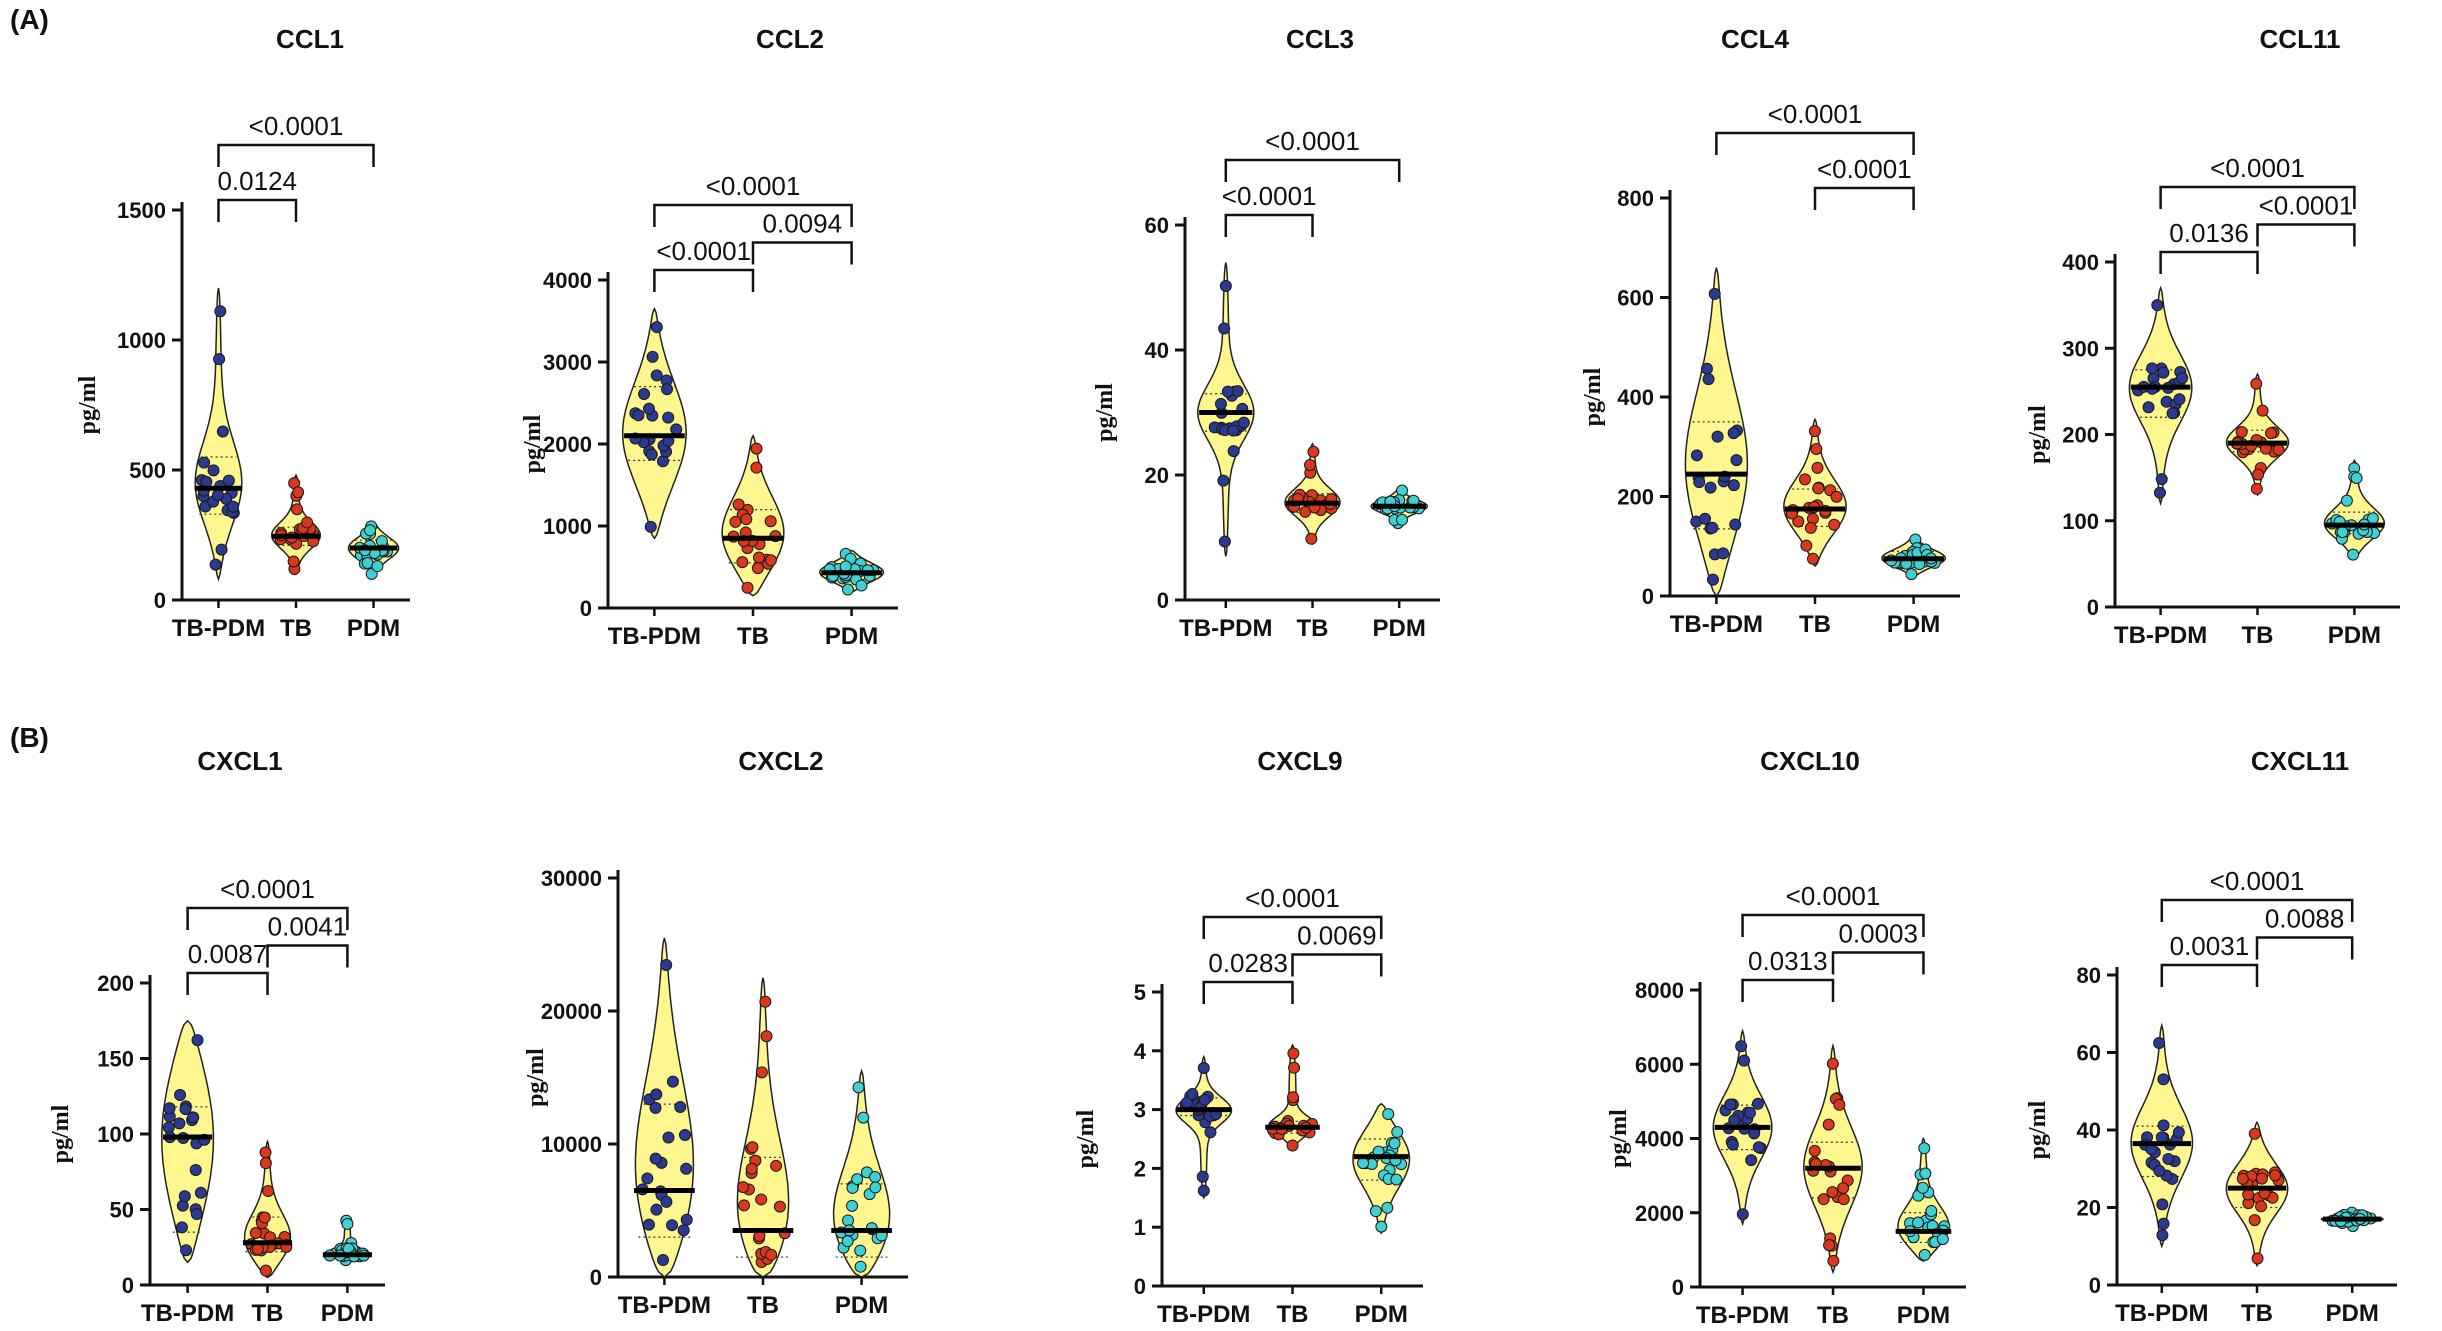 Image resolution: width=2442 pixels, height=1331 pixels. I want to click on p-value-label: 0.0136, so click(2209, 233).